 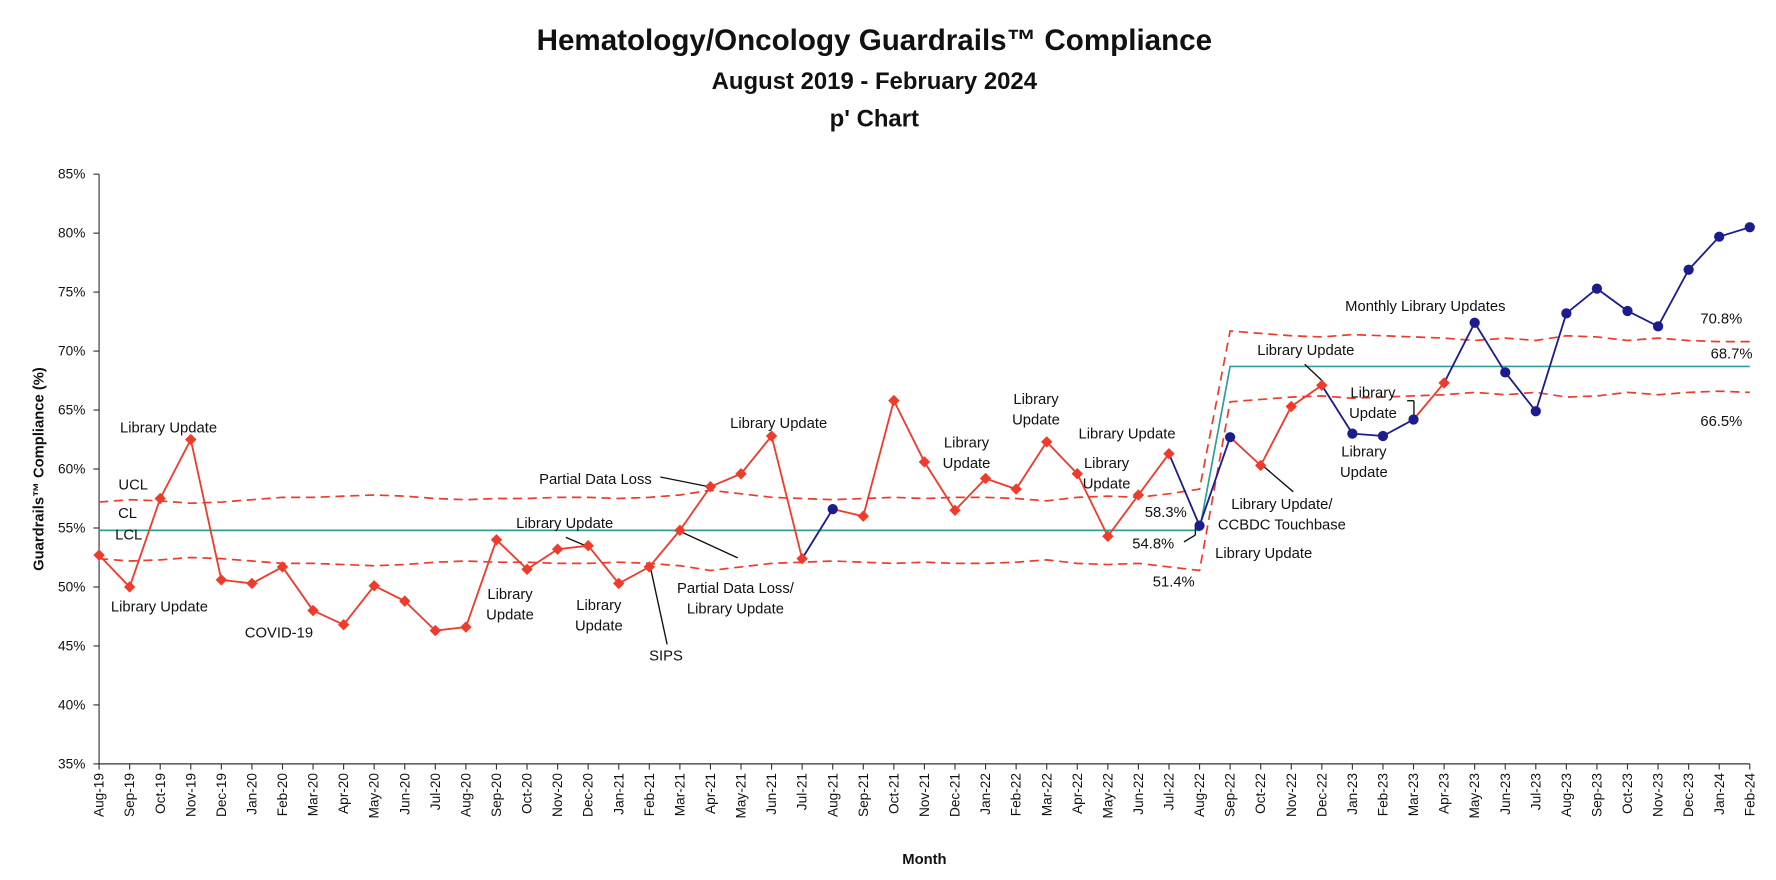 I want to click on x-tick-label: Jul-20, so click(x=435, y=792).